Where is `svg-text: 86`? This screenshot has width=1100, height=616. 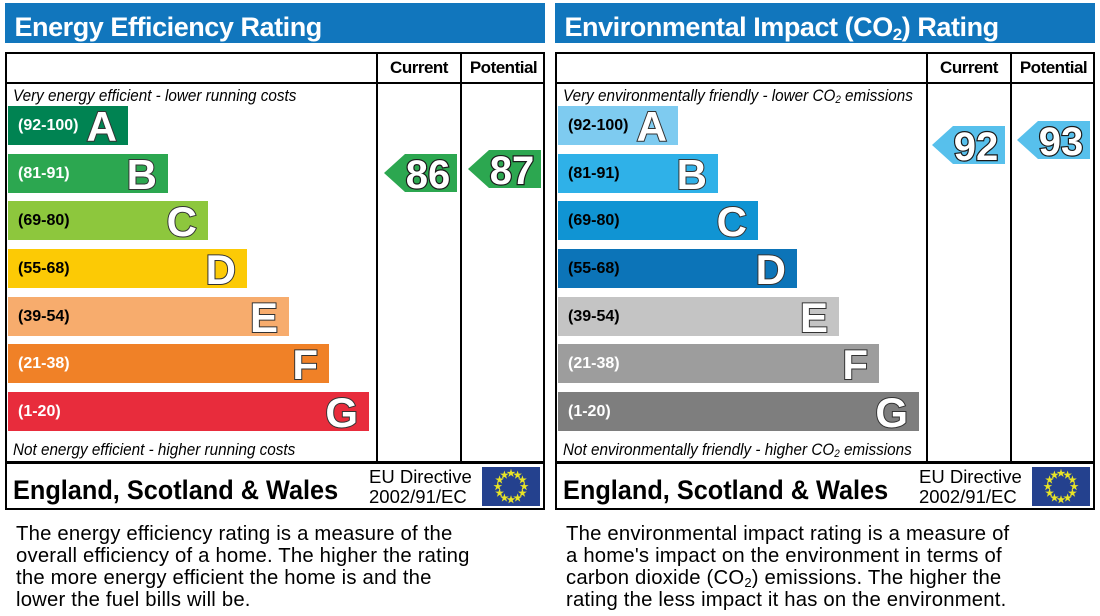
svg-text: 86 is located at coordinates (428, 173).